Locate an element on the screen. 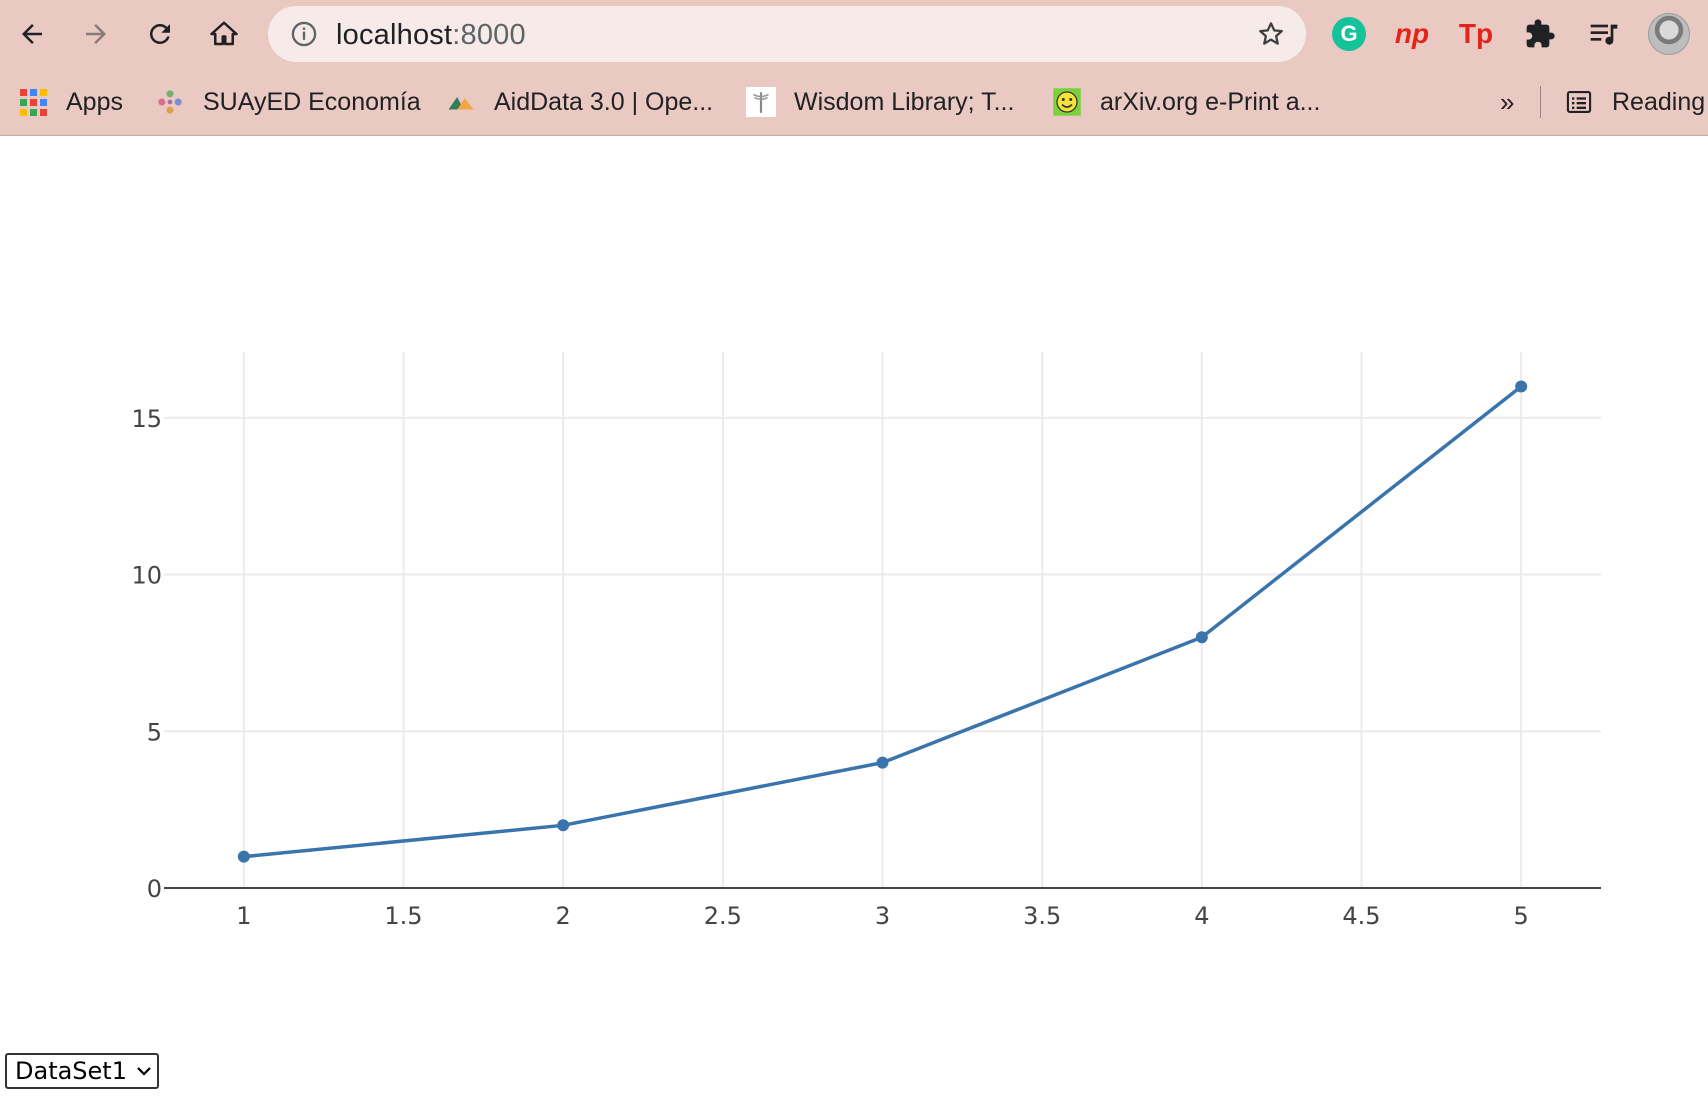 The width and height of the screenshot is (1708, 1102). forward-button is located at coordinates (96, 34).